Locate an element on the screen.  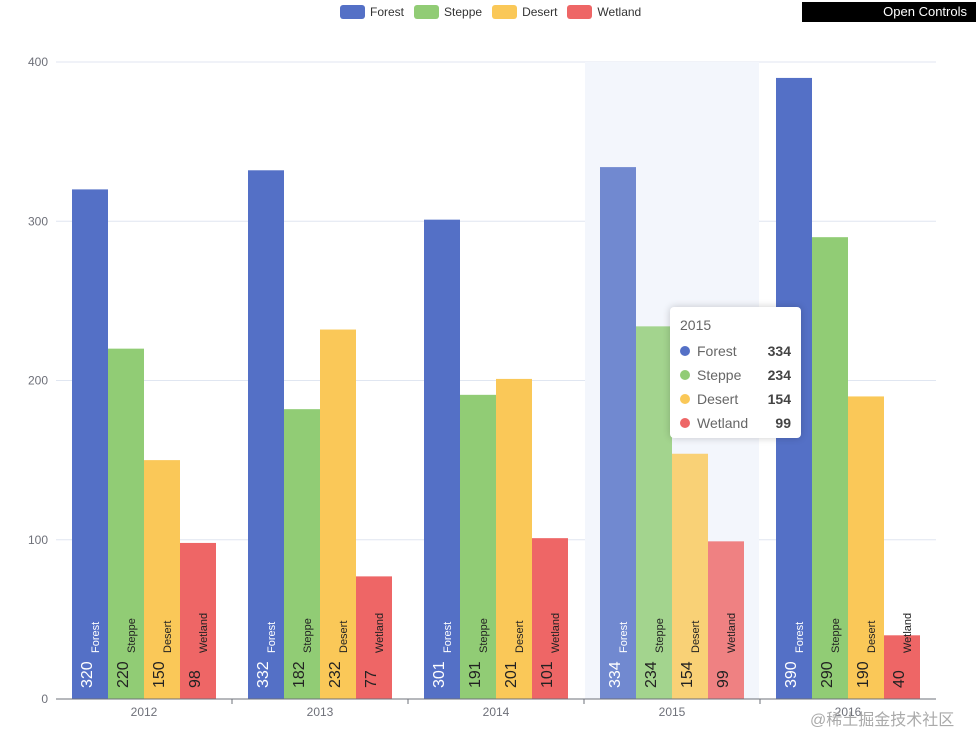
bar-steppe-2016 is located at coordinates (830, 468).